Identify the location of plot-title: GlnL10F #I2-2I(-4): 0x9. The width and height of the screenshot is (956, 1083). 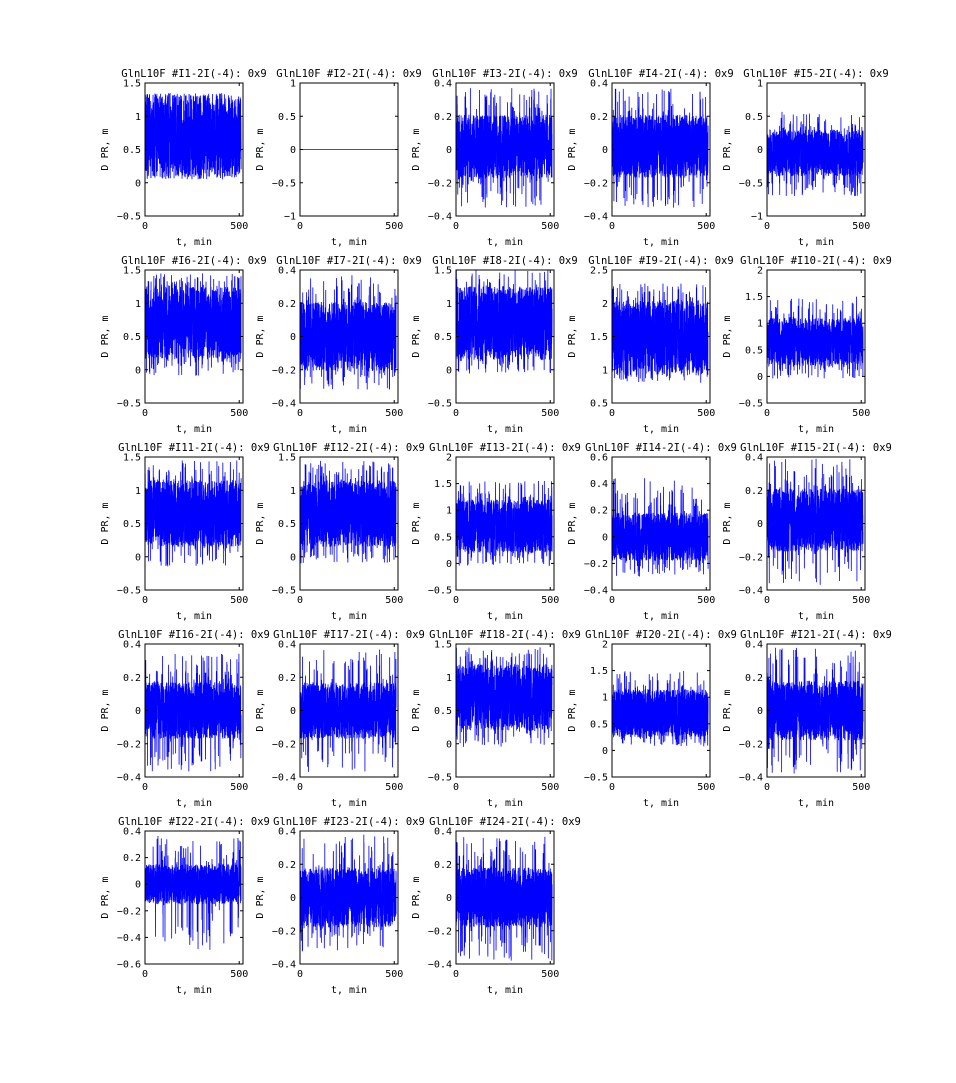
(348, 74).